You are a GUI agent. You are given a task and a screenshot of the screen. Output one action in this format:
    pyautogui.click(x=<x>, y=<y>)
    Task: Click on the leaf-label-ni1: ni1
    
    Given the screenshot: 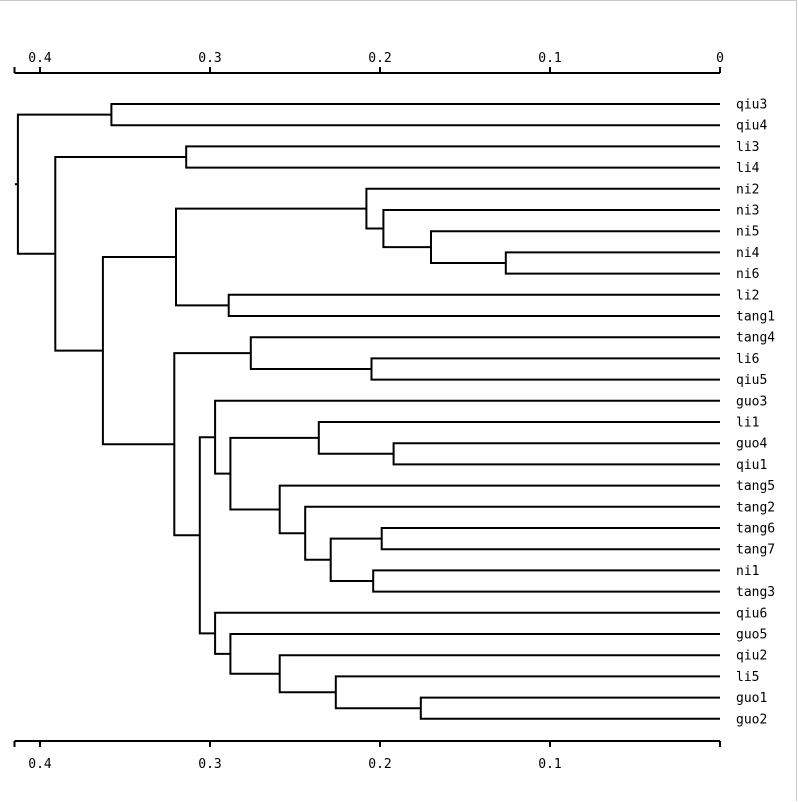 What is the action you would take?
    pyautogui.click(x=747, y=571)
    